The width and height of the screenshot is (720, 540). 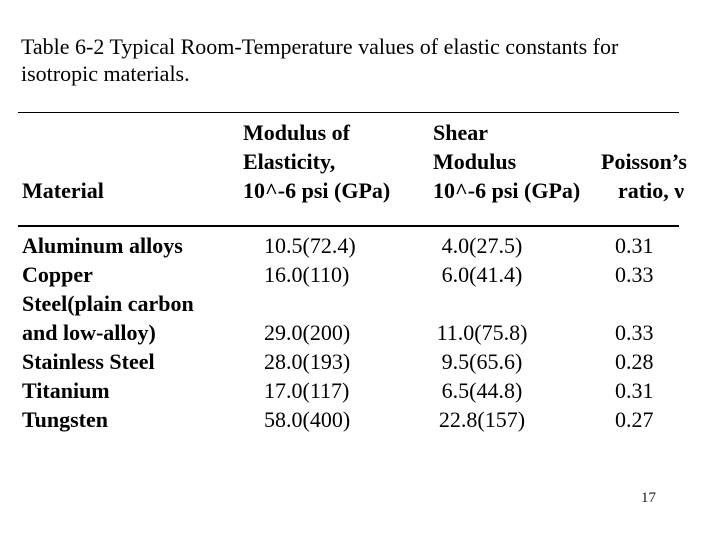 What do you see at coordinates (648, 498) in the screenshot?
I see `page-number: 17` at bounding box center [648, 498].